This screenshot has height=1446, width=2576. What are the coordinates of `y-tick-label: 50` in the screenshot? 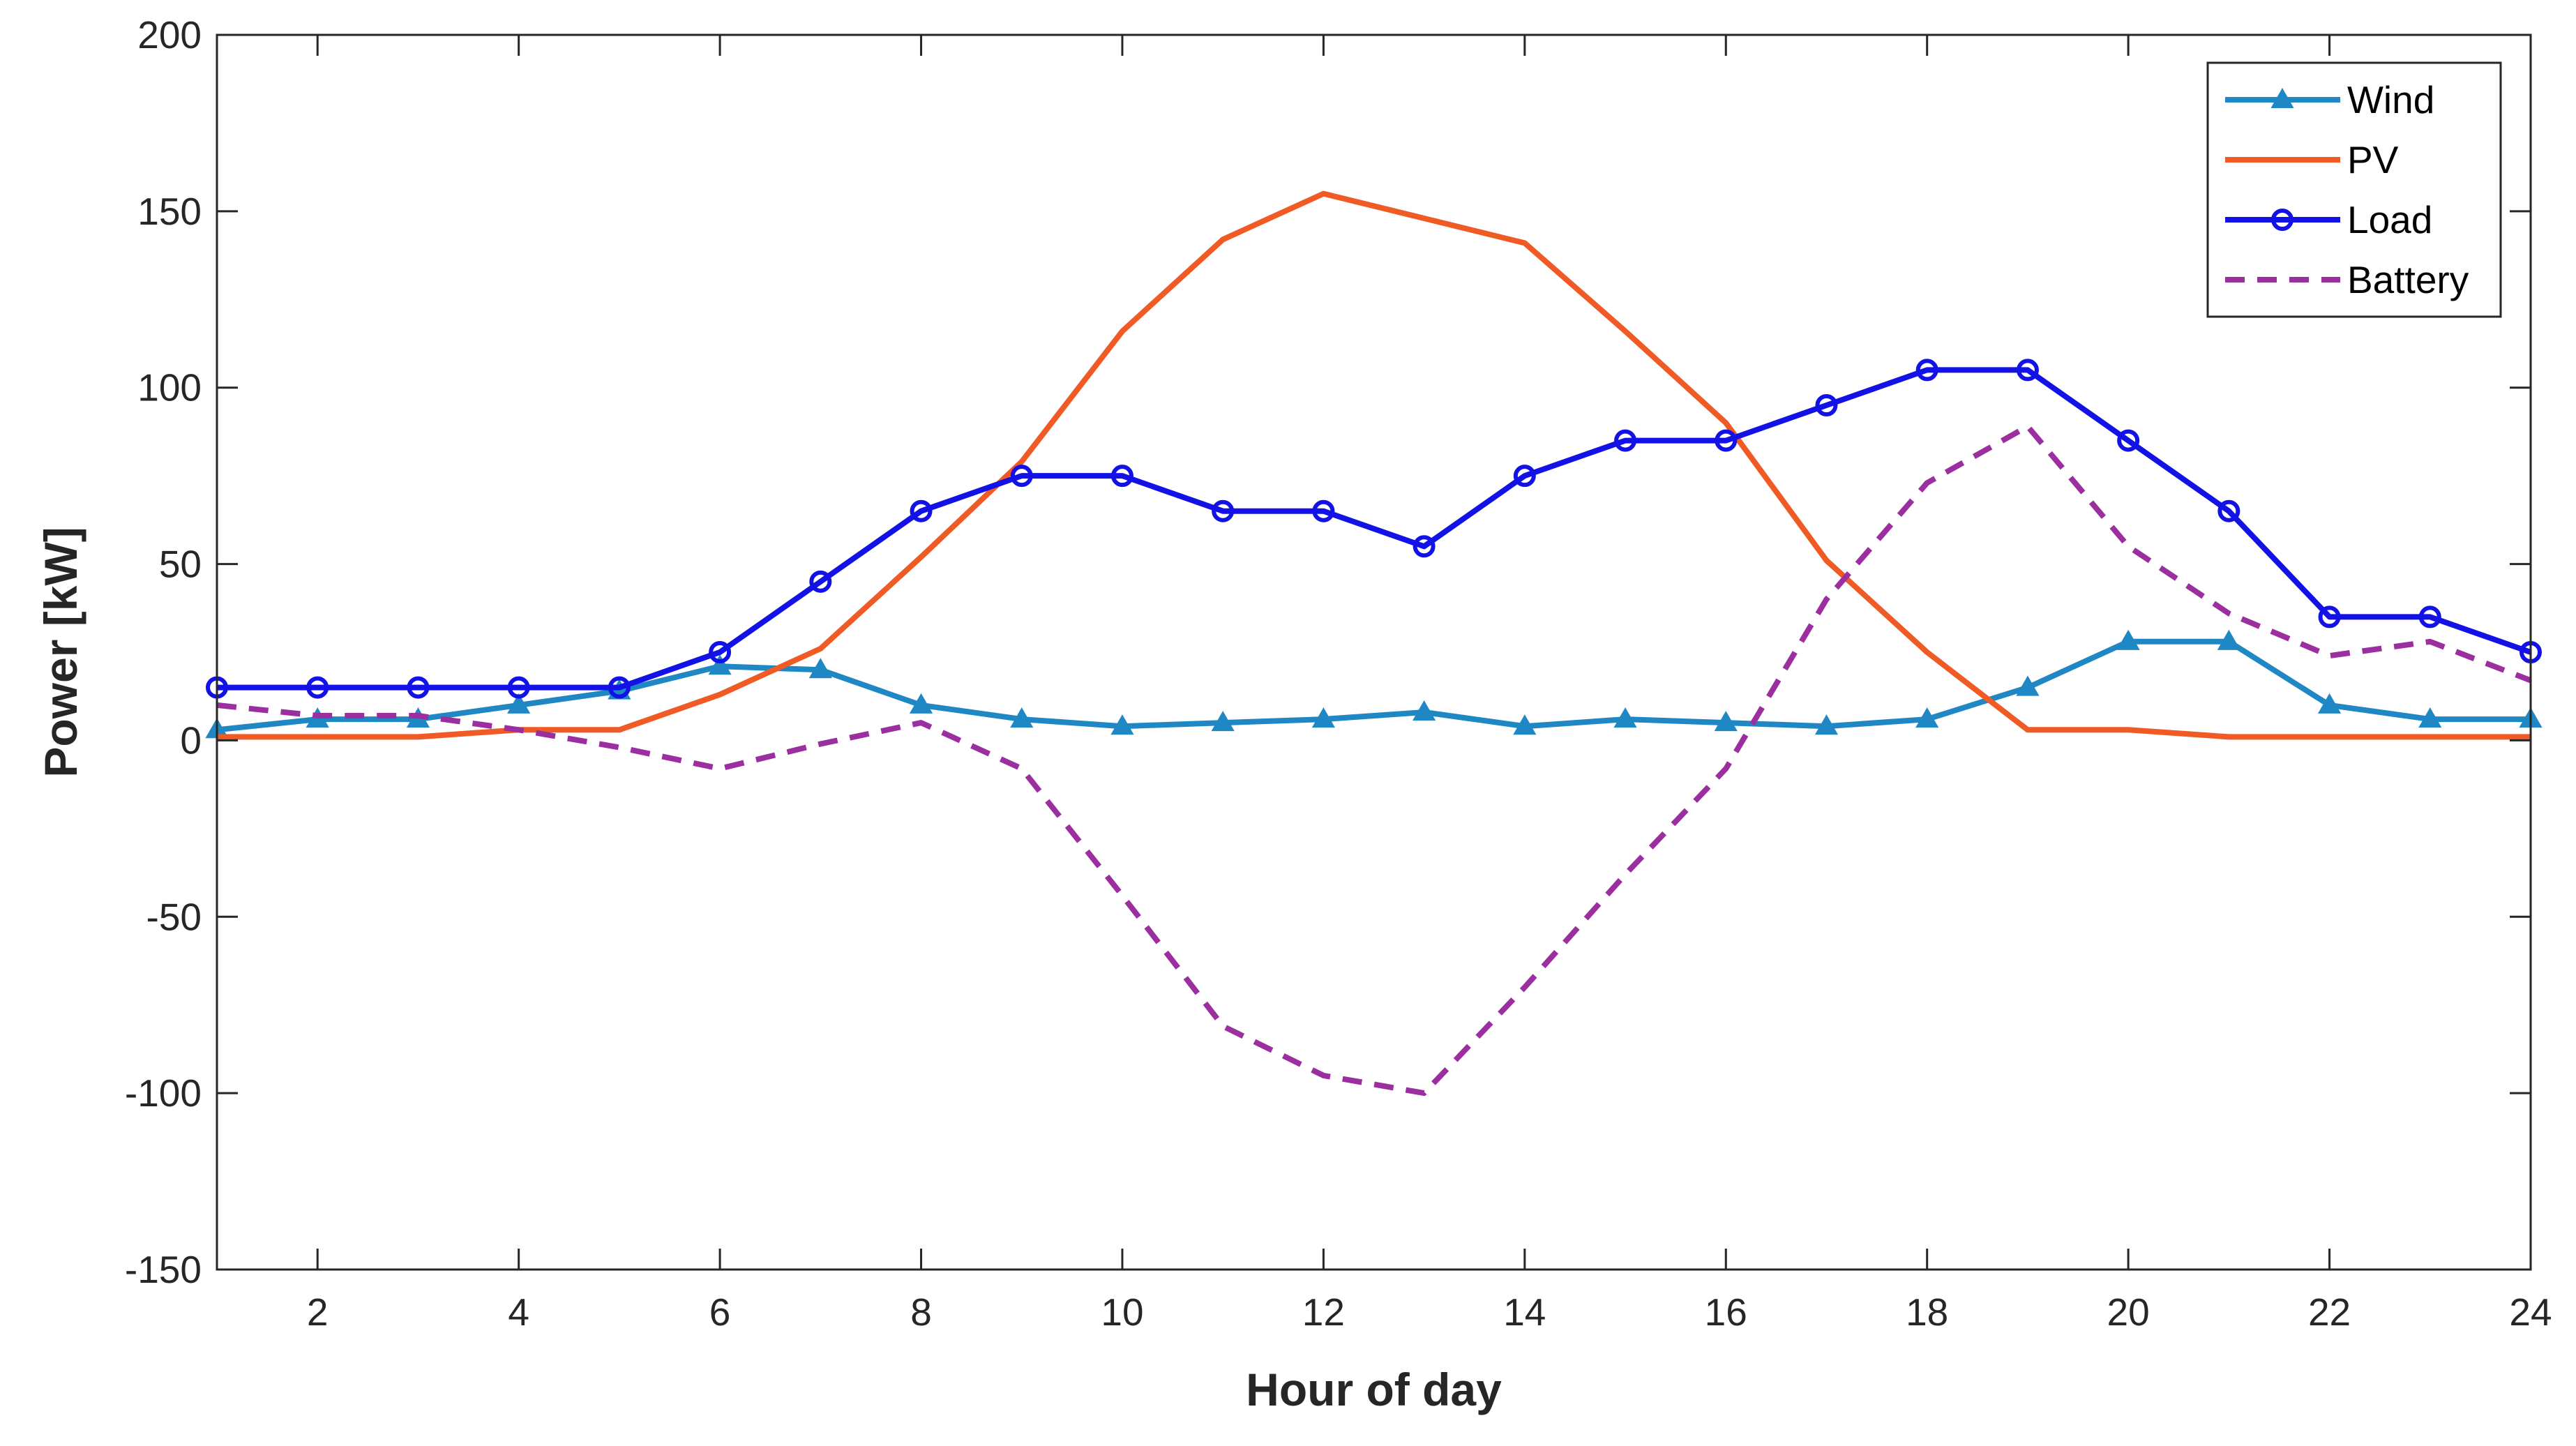 It's located at (180, 564).